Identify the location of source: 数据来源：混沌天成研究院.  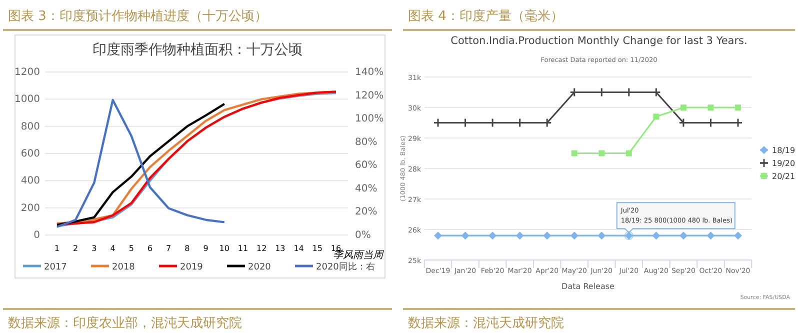
(486, 323).